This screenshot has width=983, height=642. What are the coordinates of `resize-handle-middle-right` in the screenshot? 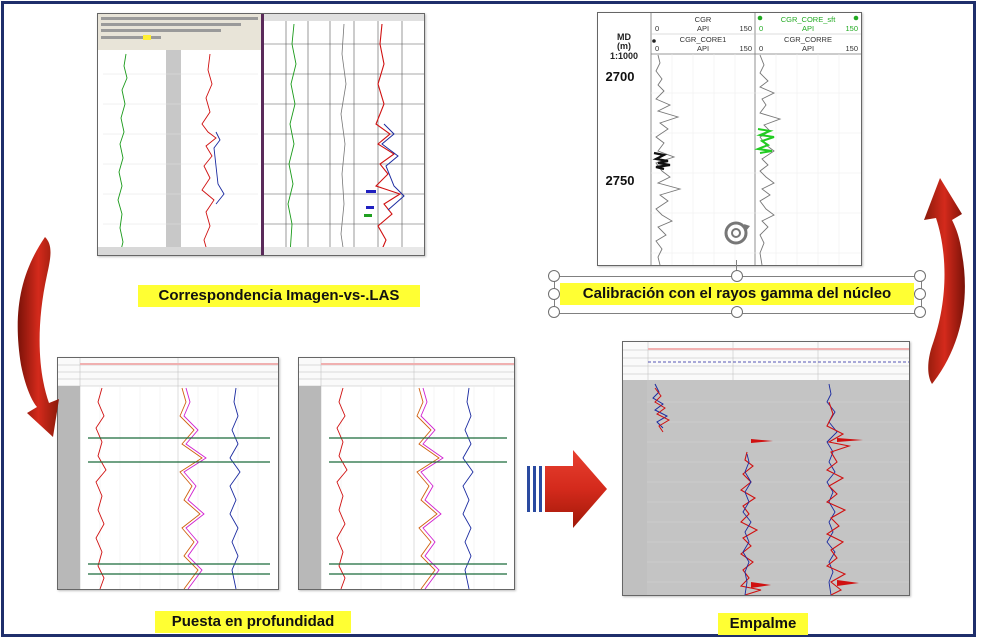 It's located at (920, 294).